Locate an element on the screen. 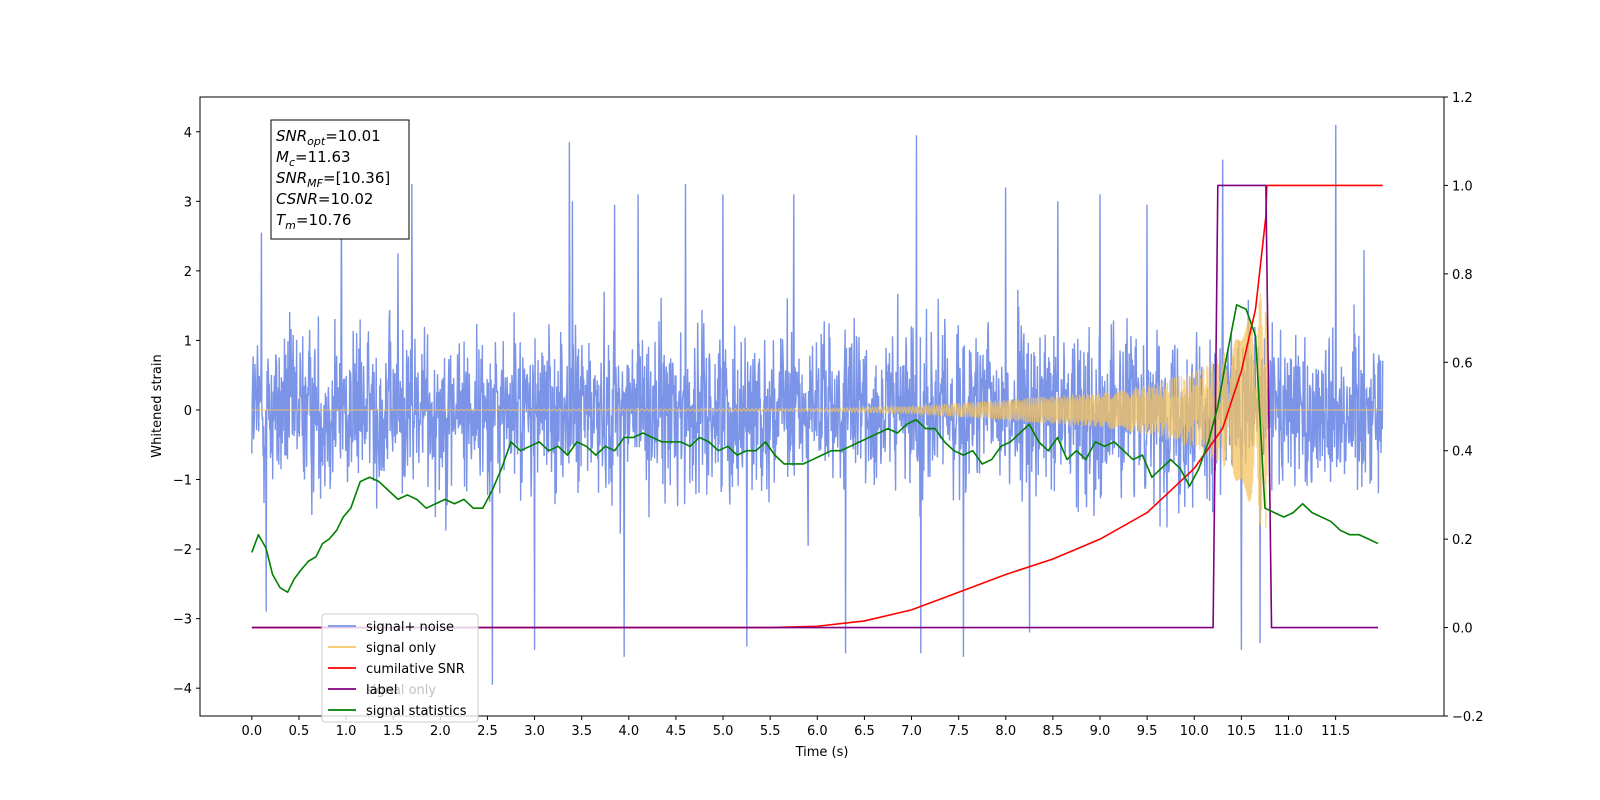  x-tick-label: 1.0 is located at coordinates (346, 731).